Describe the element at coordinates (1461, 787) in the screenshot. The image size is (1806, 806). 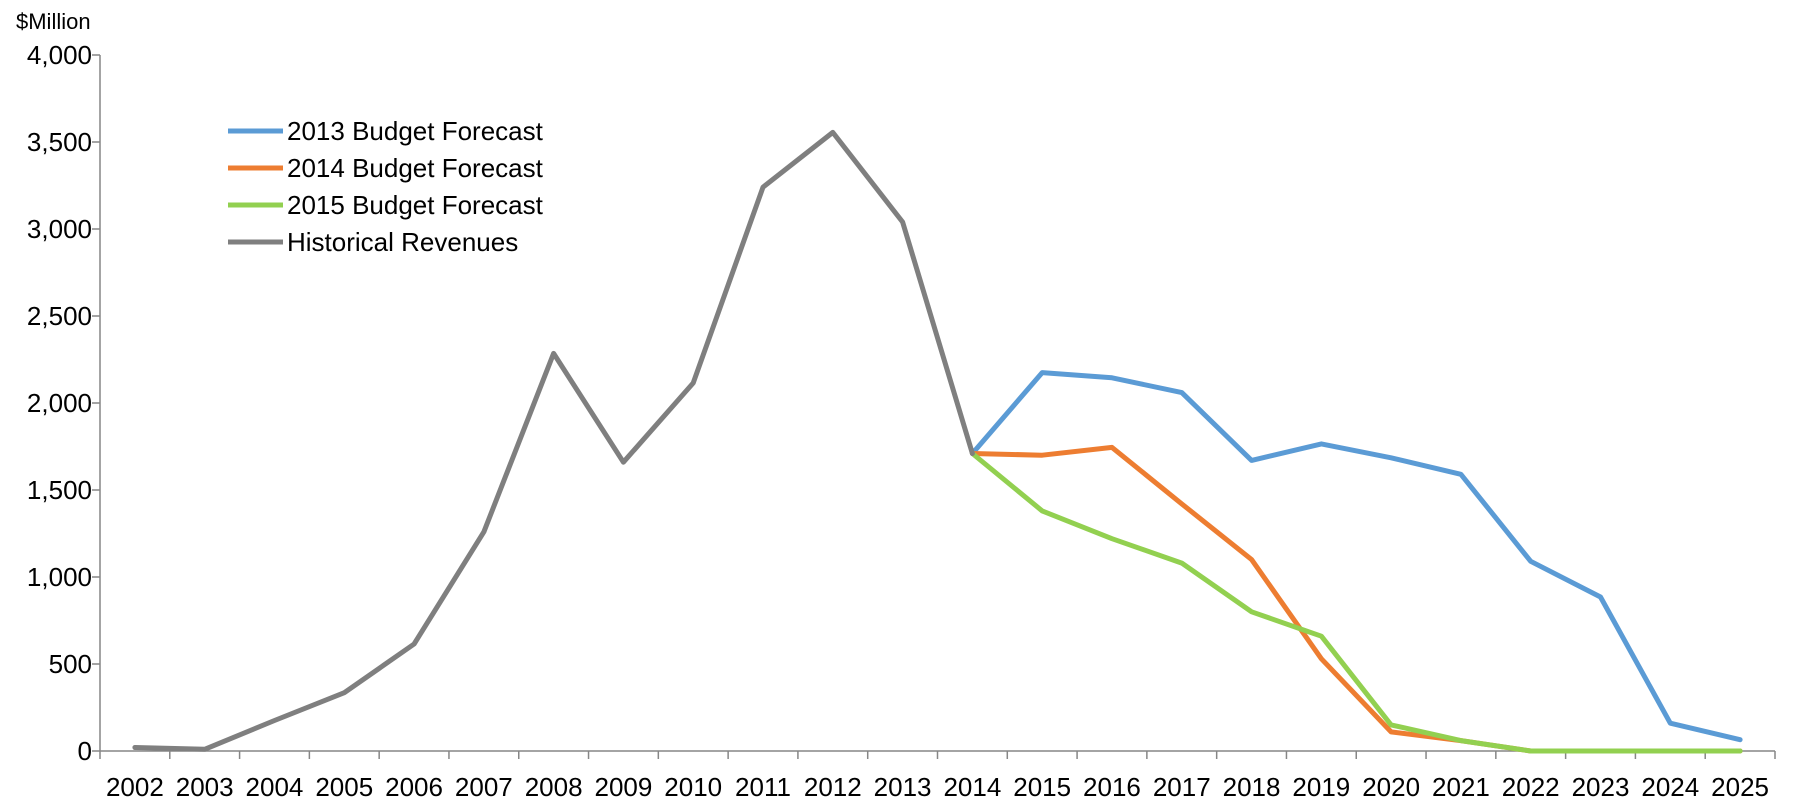
I see `x-tick-label: 2021` at that location.